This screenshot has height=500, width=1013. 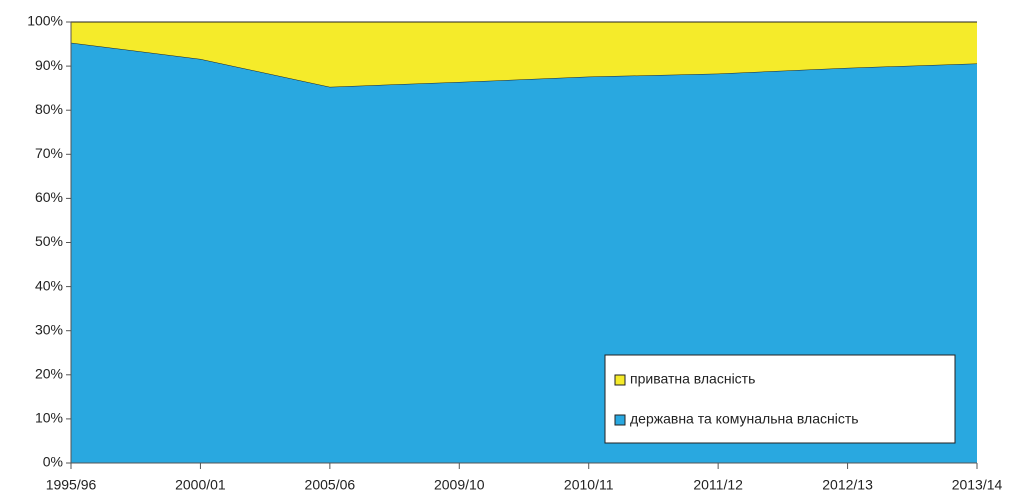 I want to click on y-tick-label: 20%, so click(x=49, y=374).